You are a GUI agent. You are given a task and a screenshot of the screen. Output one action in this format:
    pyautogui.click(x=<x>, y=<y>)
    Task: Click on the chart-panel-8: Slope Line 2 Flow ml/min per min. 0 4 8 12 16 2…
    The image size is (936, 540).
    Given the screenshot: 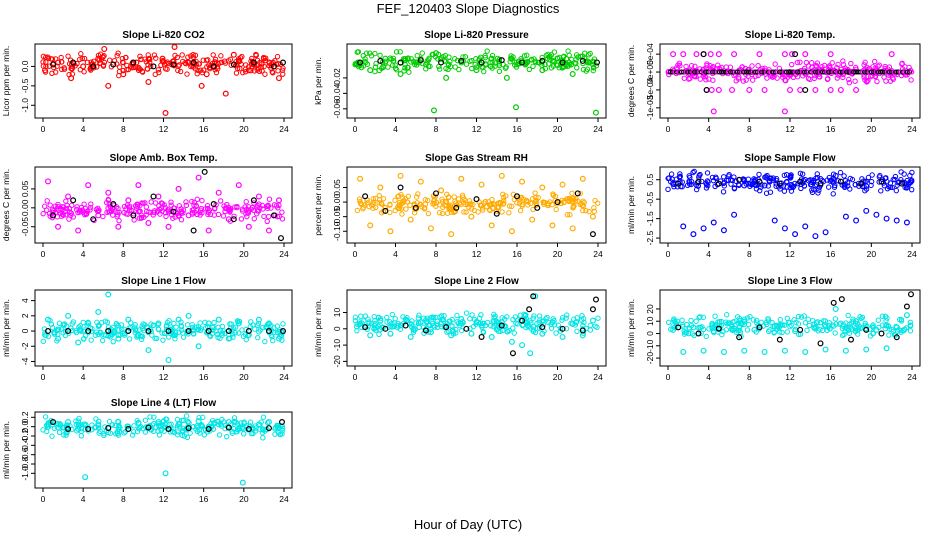 What is the action you would take?
    pyautogui.click(x=460, y=329)
    